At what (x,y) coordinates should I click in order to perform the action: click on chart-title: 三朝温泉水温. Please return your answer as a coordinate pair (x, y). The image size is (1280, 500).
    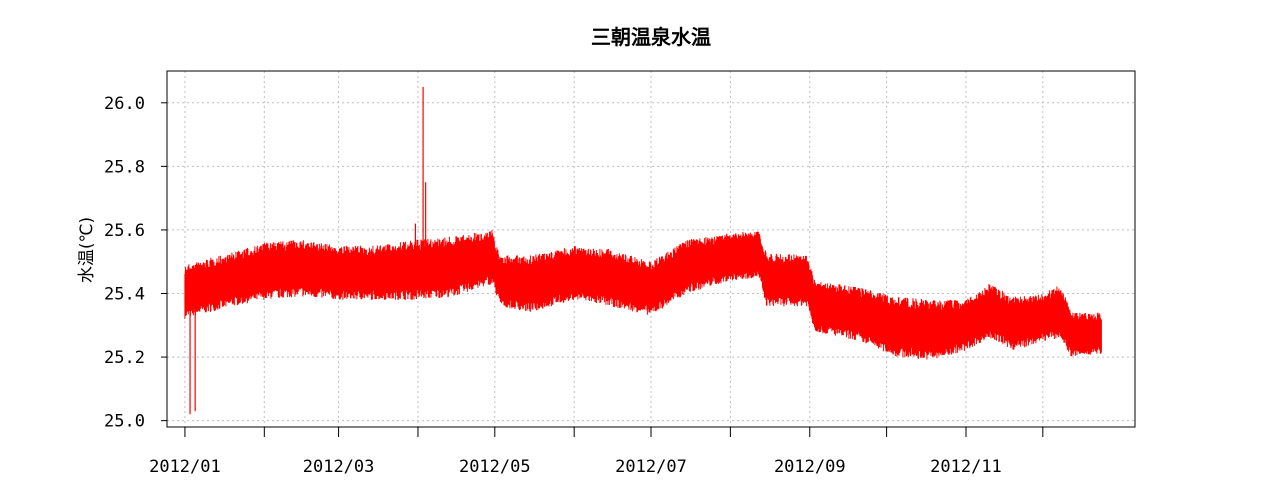
    Looking at the image, I should click on (651, 37).